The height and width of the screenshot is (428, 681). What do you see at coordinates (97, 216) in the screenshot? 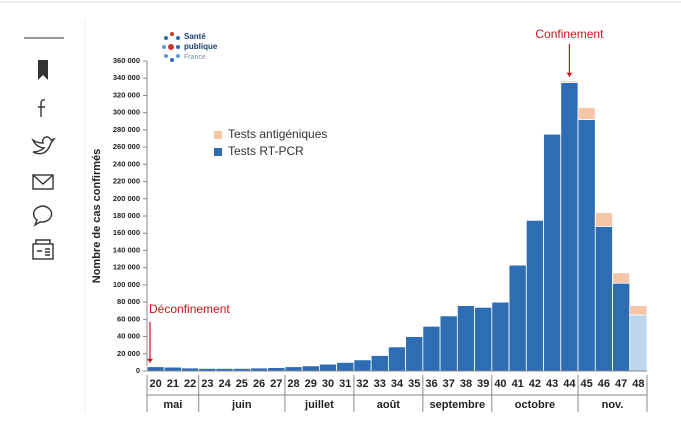
I see `y-axis-label: Nombre de cas confirmés` at bounding box center [97, 216].